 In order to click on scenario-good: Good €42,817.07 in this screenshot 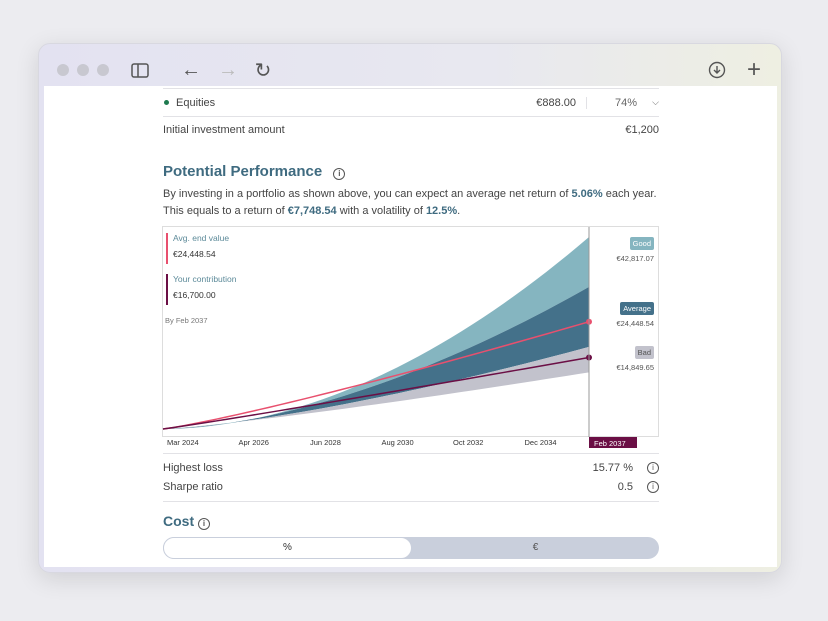, I will do `click(635, 250)`.